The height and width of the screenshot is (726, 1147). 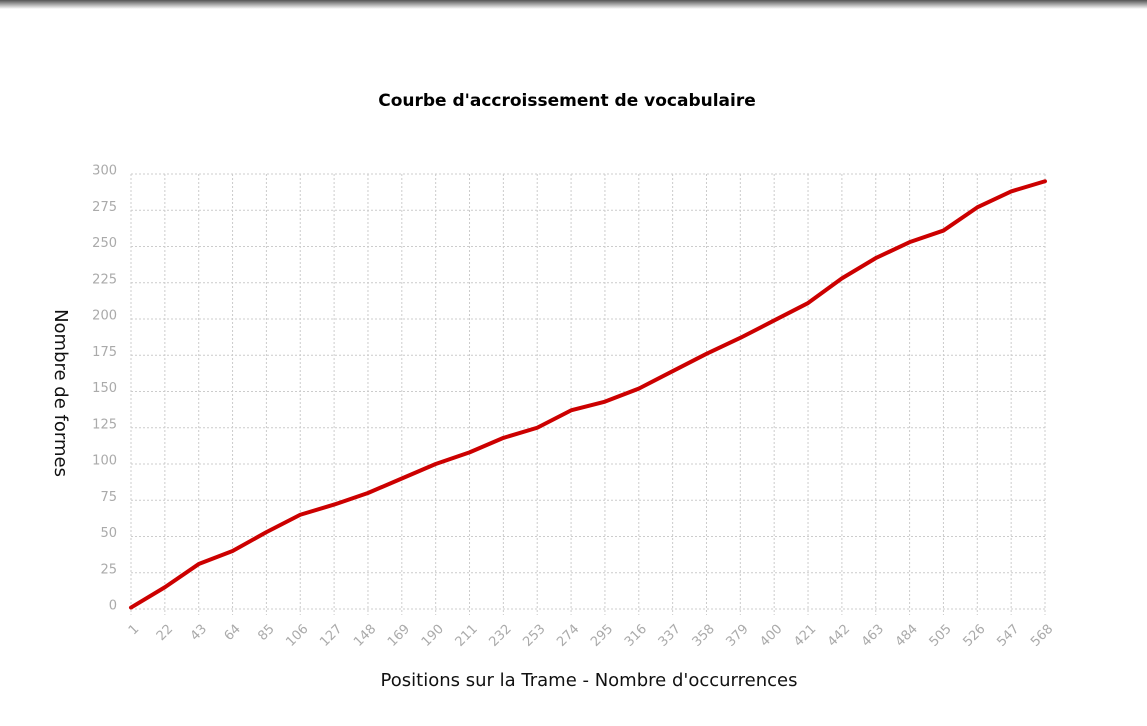 What do you see at coordinates (534, 636) in the screenshot?
I see `x-tick-label: 253` at bounding box center [534, 636].